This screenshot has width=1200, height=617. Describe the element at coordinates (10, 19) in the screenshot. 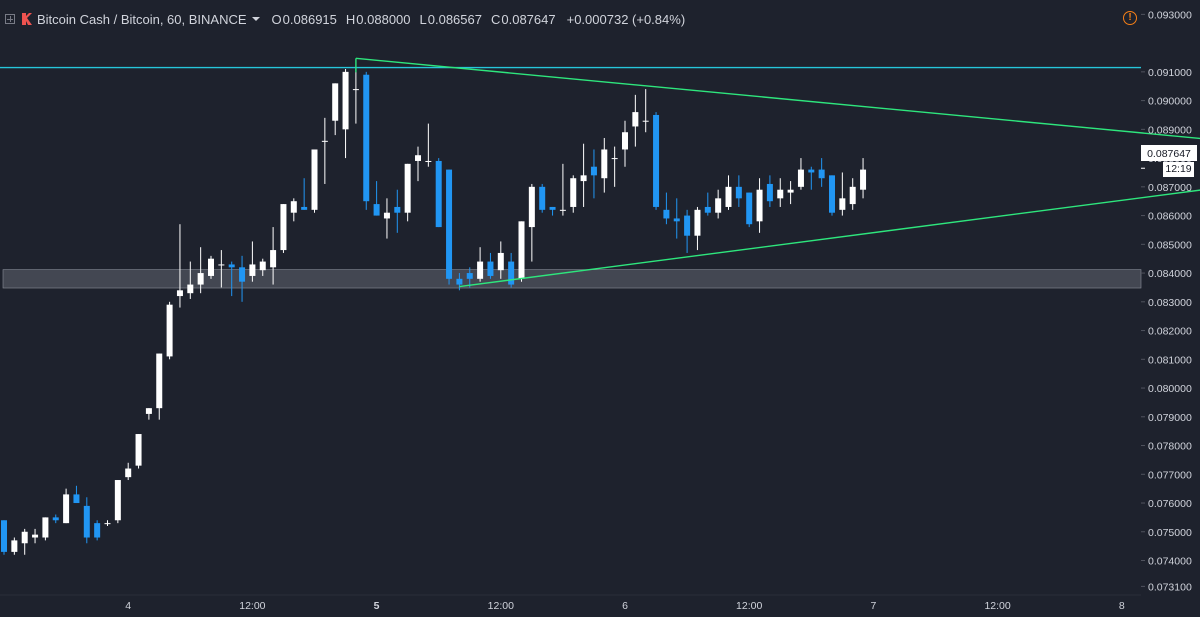

I see `add-indicator-icon` at that location.